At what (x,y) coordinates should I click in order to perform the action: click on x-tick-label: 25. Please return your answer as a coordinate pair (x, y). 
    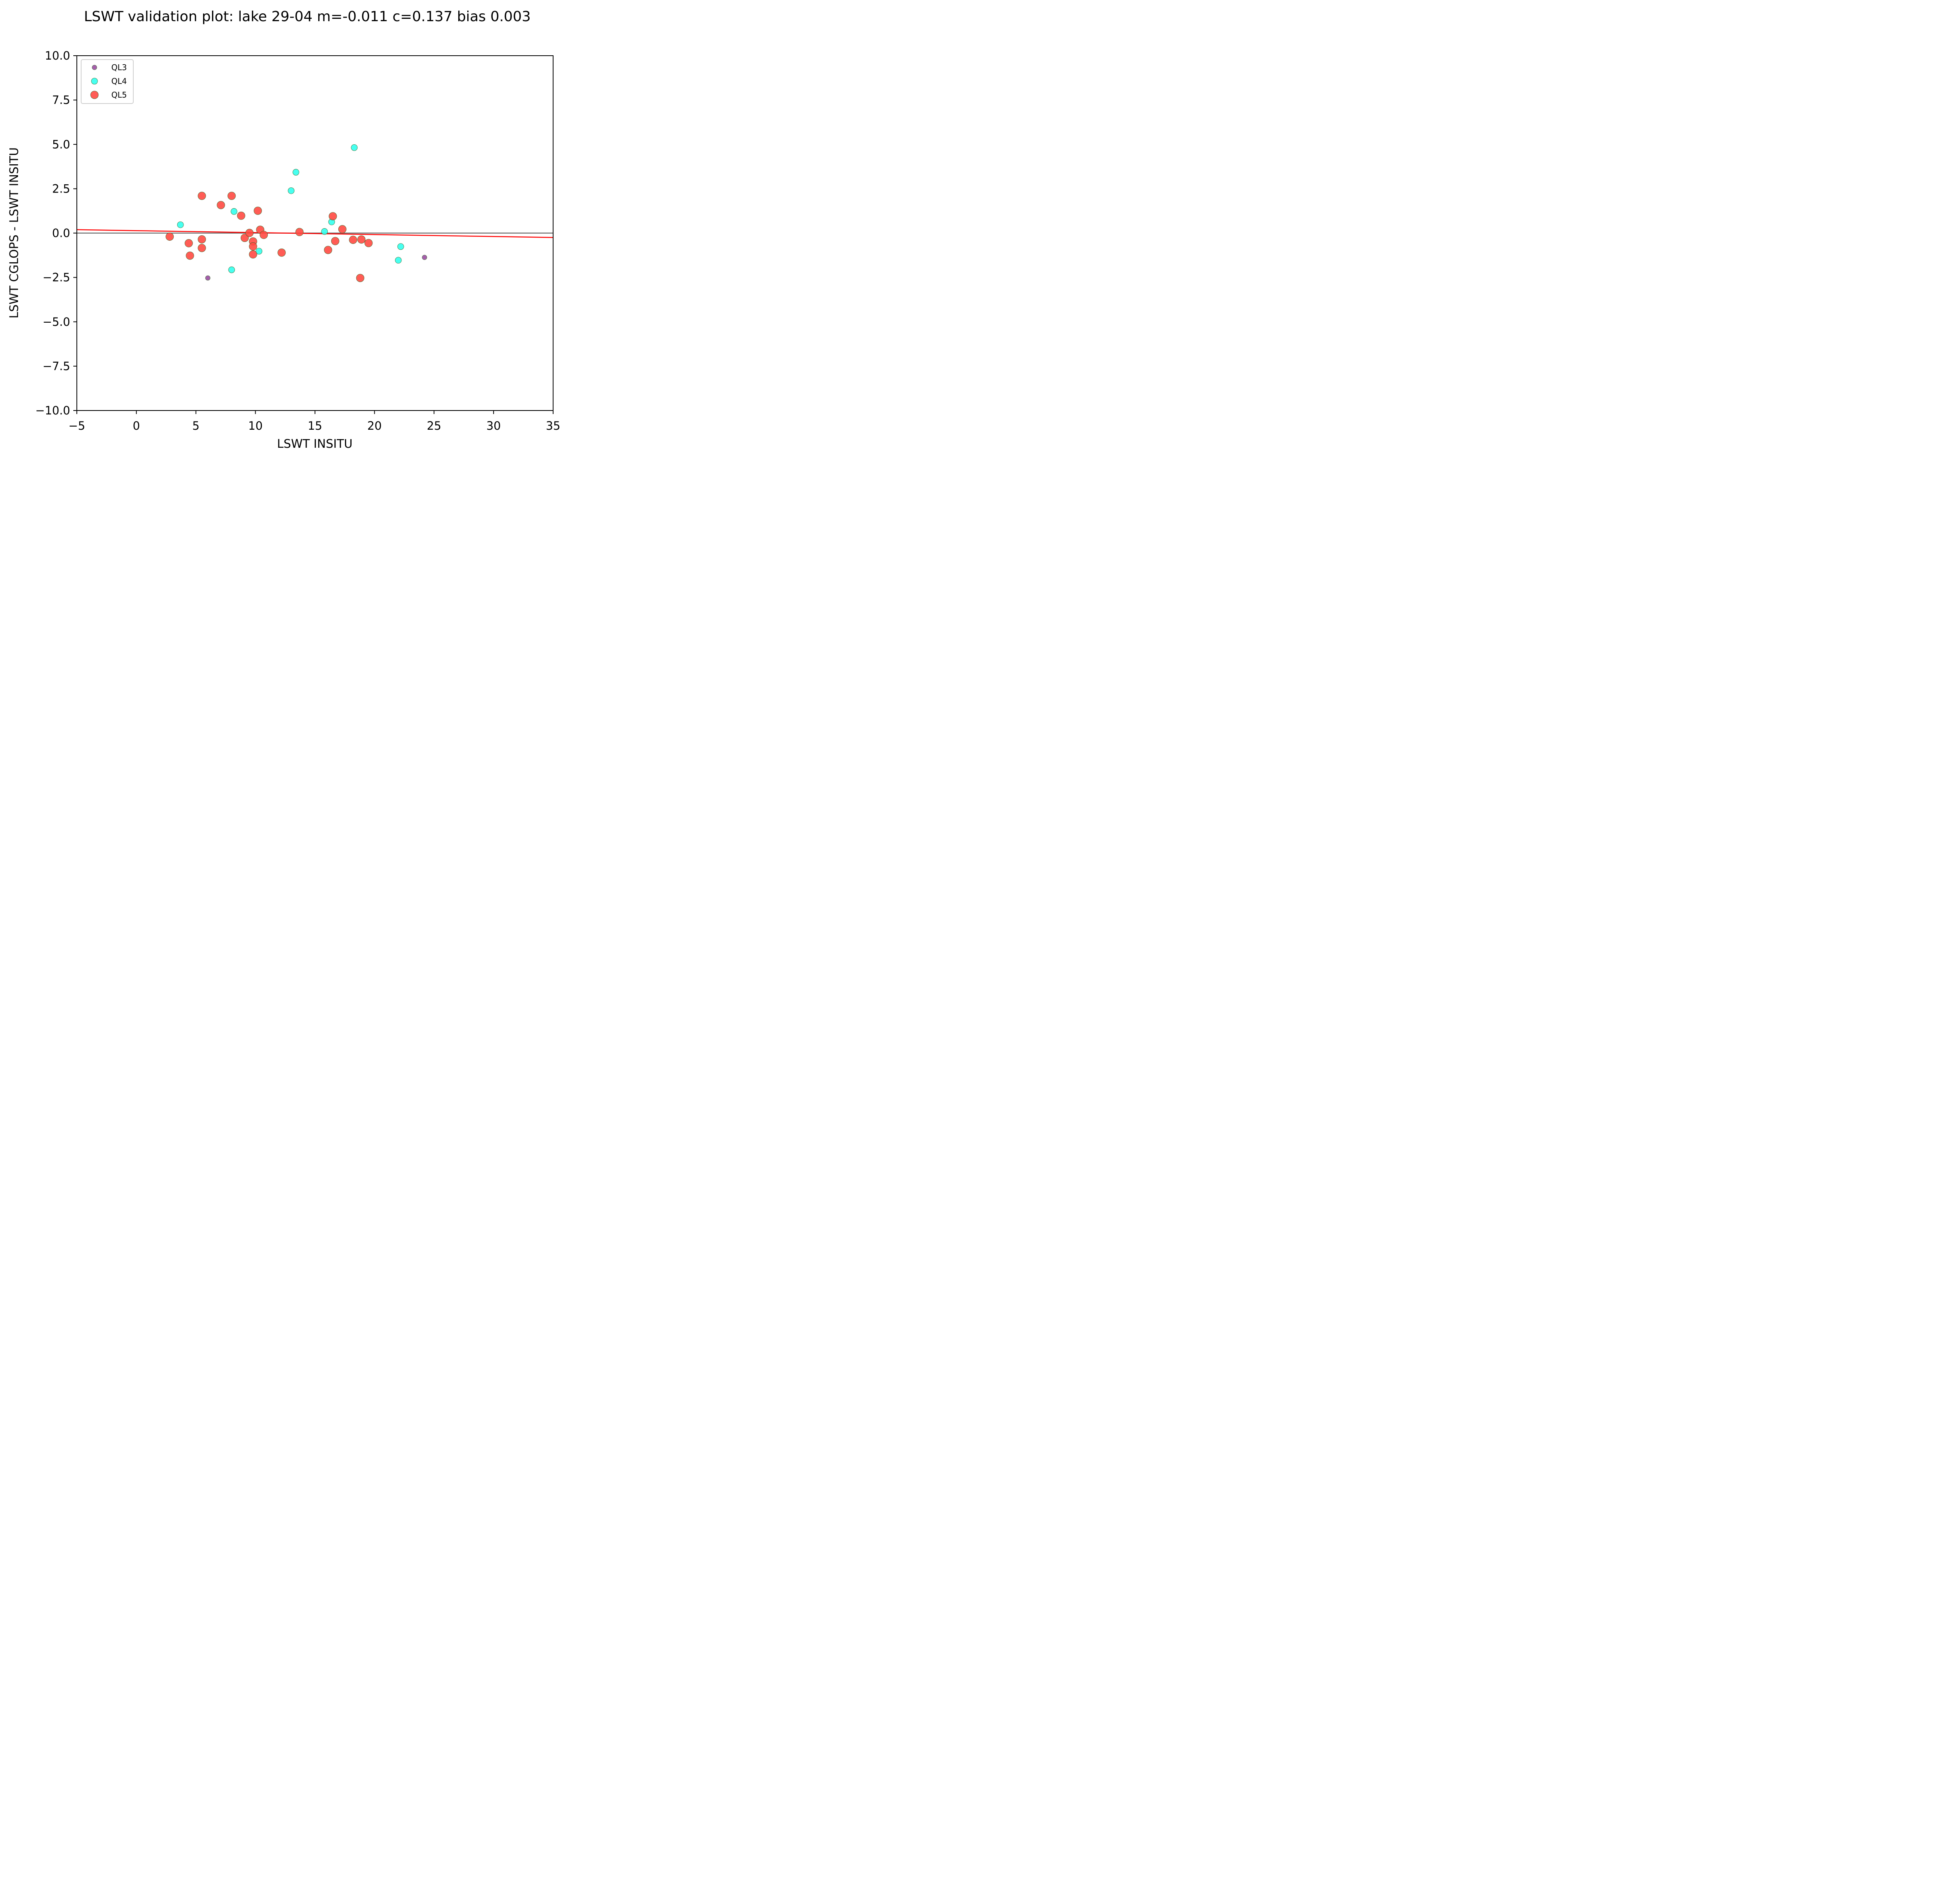
    Looking at the image, I should click on (434, 425).